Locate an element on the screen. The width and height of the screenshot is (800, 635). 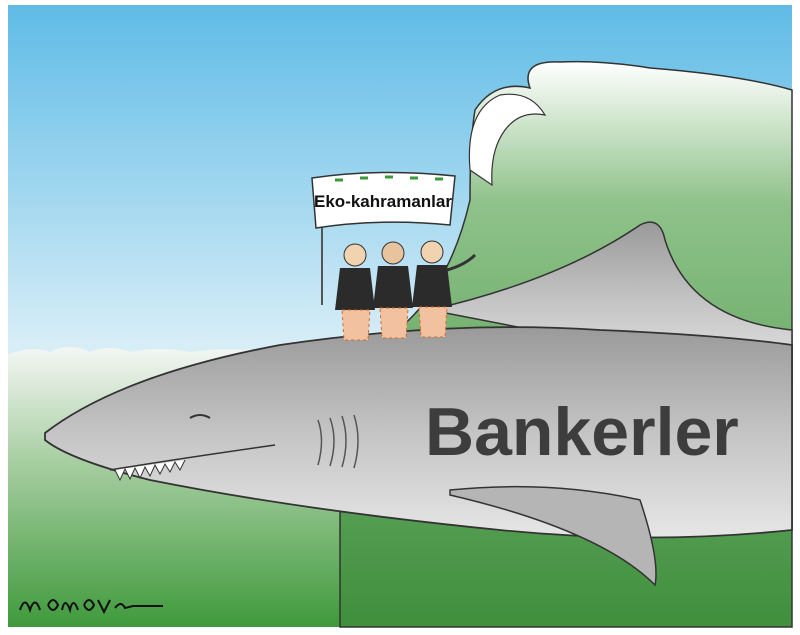
teeth is located at coordinates (150, 470).